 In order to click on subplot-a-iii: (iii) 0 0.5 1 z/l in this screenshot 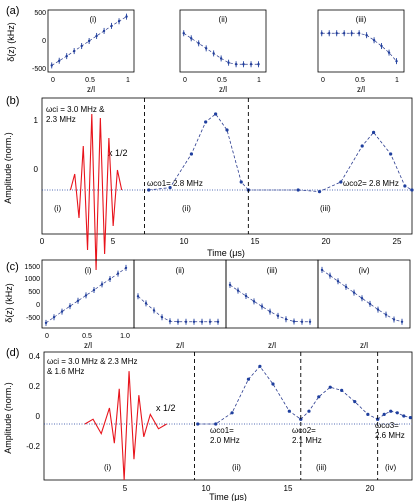, I will do `click(361, 51)`.